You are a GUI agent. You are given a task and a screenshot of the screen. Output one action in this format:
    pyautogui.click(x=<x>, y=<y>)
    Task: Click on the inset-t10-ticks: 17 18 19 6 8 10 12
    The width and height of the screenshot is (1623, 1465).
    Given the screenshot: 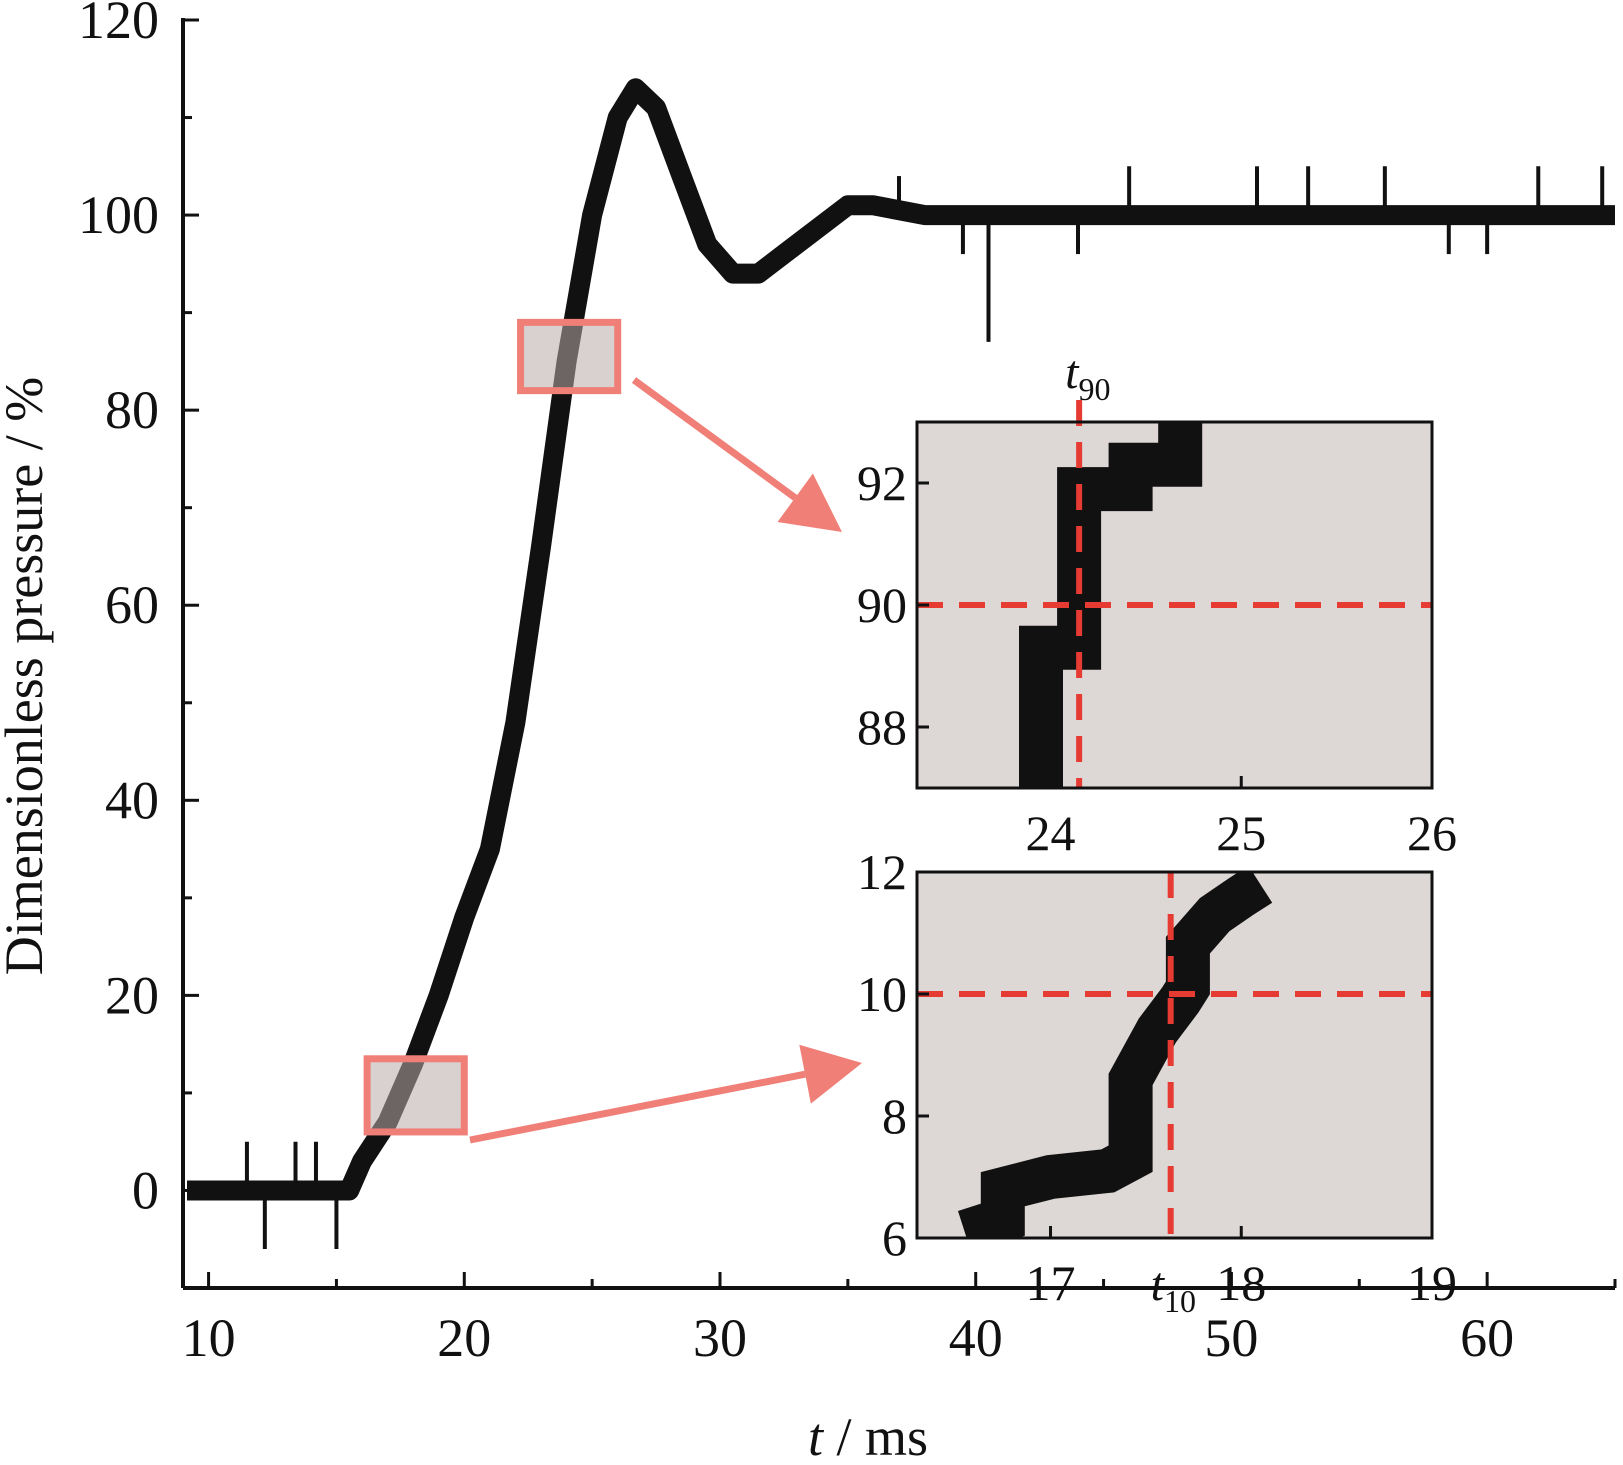 What is the action you would take?
    pyautogui.click(x=1157, y=1077)
    